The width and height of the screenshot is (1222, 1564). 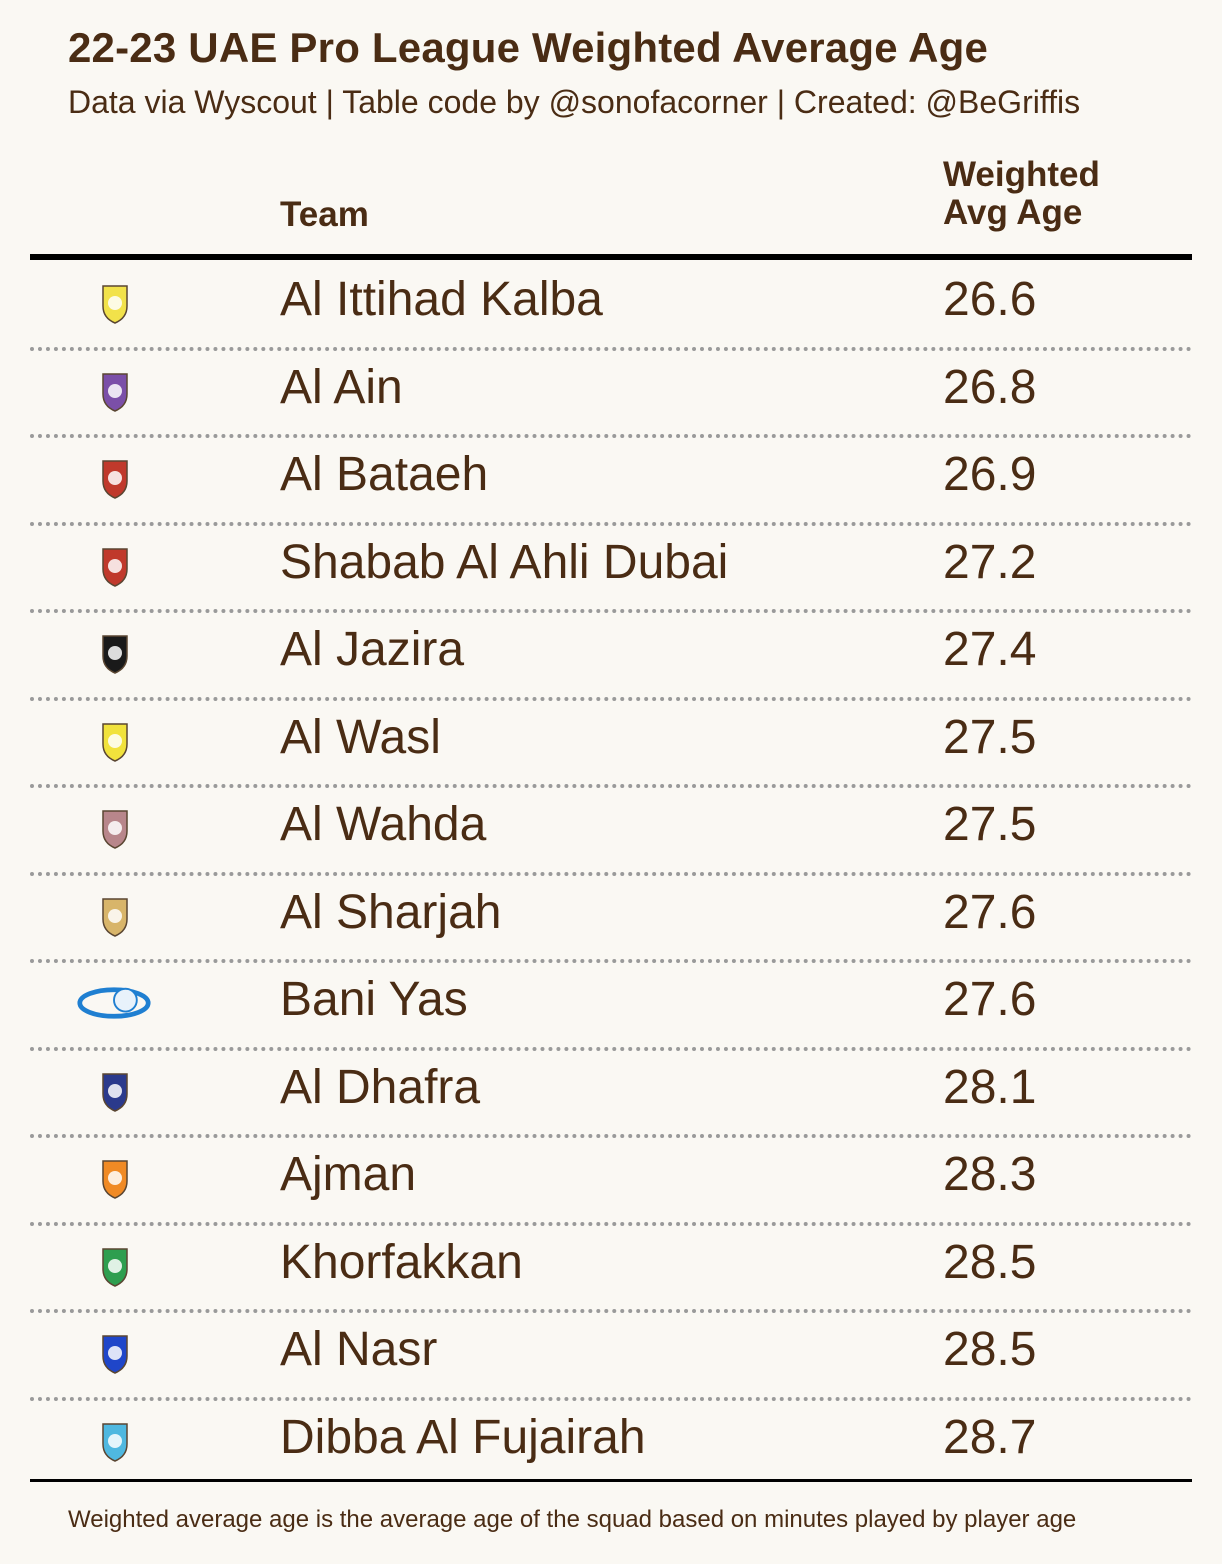 What do you see at coordinates (611, 743) in the screenshot?
I see `table-row: Al Wasl 27.5` at bounding box center [611, 743].